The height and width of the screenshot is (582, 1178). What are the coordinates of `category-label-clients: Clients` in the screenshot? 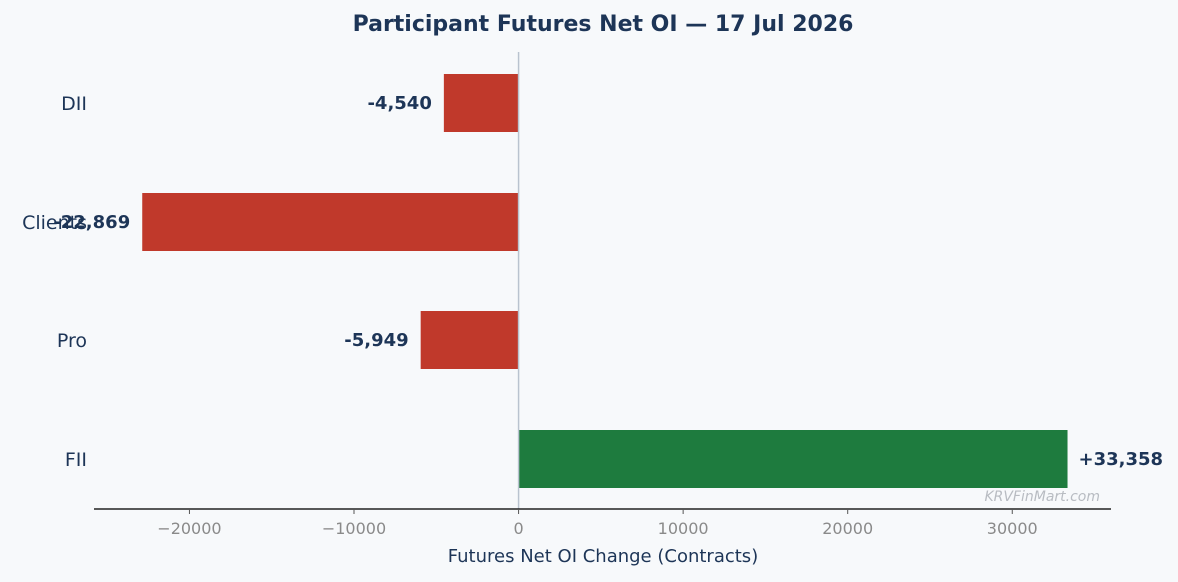 It's located at (54, 223).